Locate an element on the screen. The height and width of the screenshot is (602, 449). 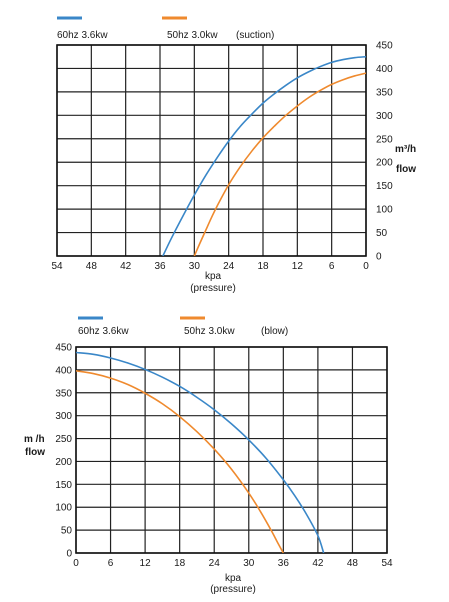
suction-x-axis-label: kpa is located at coordinates (213, 276).